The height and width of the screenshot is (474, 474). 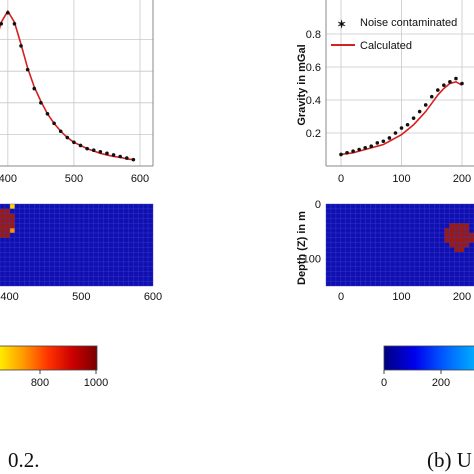 I want to click on left-top-marks, so click(x=68, y=85).